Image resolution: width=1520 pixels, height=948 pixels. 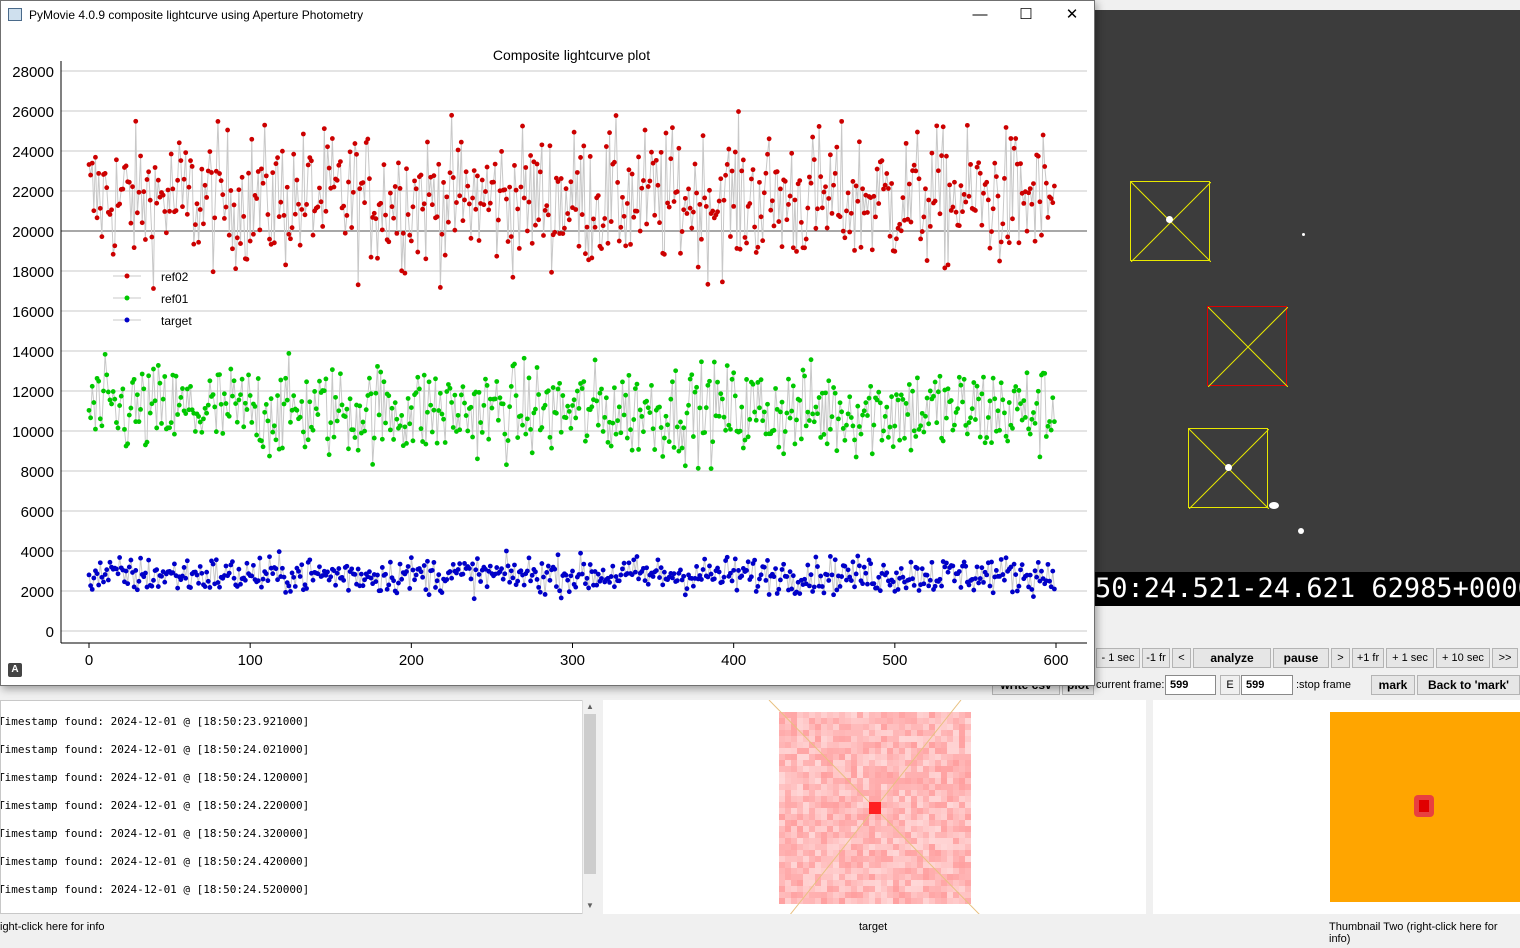 What do you see at coordinates (1232, 658) in the screenshot?
I see `analyze-button: analyze` at bounding box center [1232, 658].